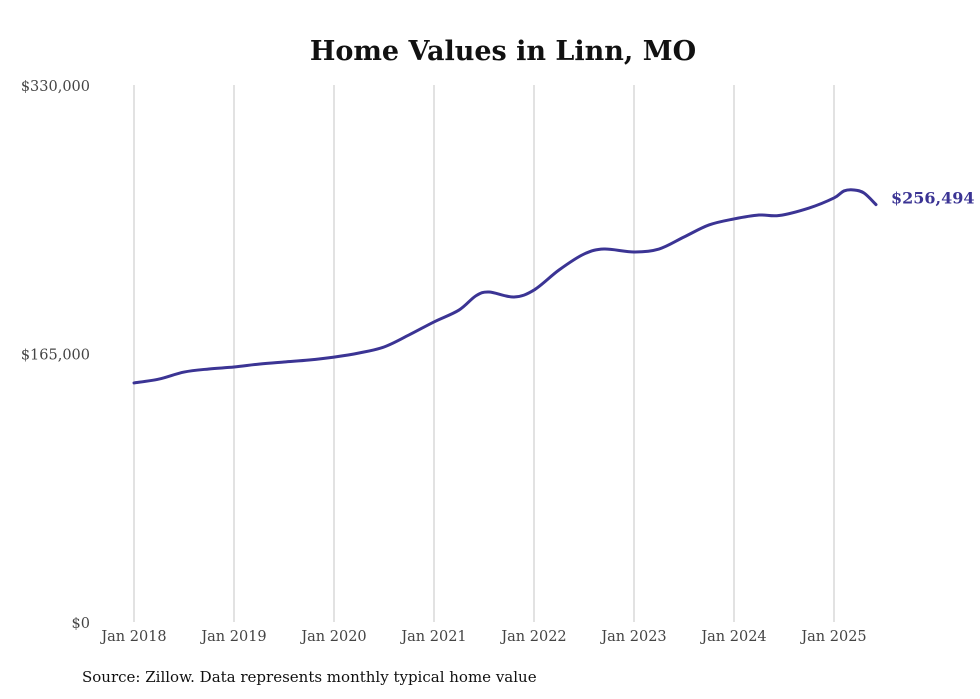 This screenshot has height=699, width=980. What do you see at coordinates (532, 637) in the screenshot?
I see `x-tick-label: Jan 2022` at bounding box center [532, 637].